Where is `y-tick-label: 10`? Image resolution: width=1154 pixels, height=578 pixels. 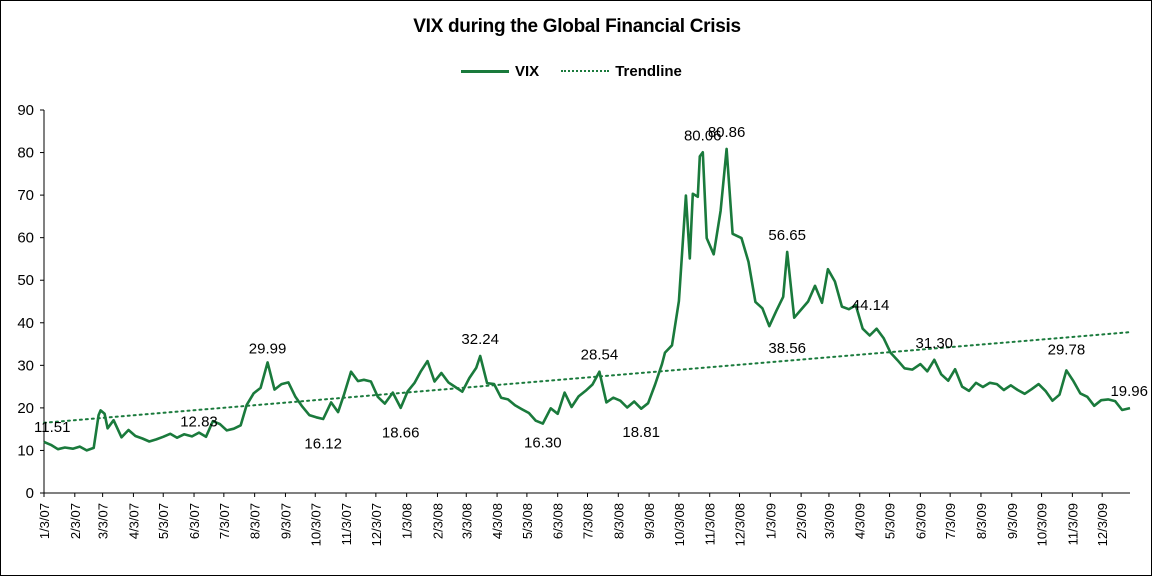
y-tick-label: 10 is located at coordinates (25, 450).